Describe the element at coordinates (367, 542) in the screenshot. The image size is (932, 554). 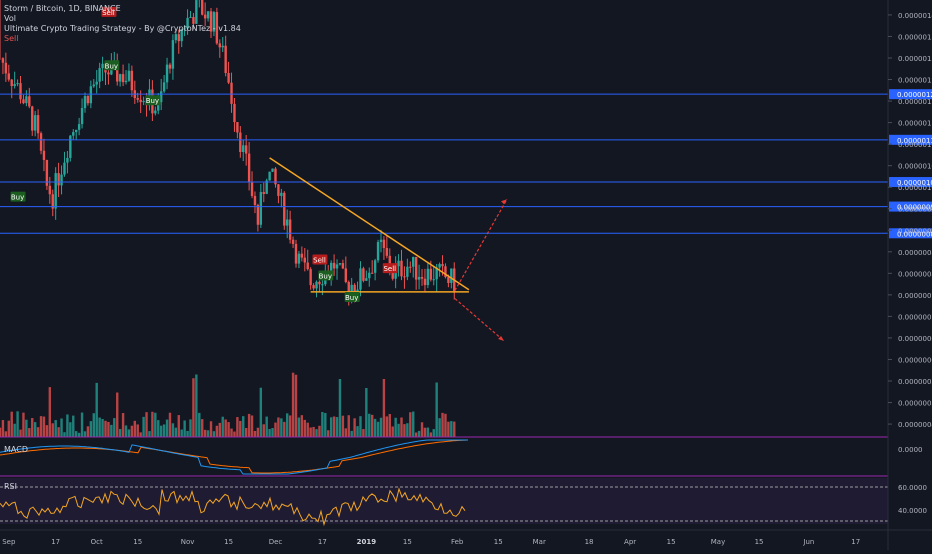
I see `x-tick-label: 2019` at that location.